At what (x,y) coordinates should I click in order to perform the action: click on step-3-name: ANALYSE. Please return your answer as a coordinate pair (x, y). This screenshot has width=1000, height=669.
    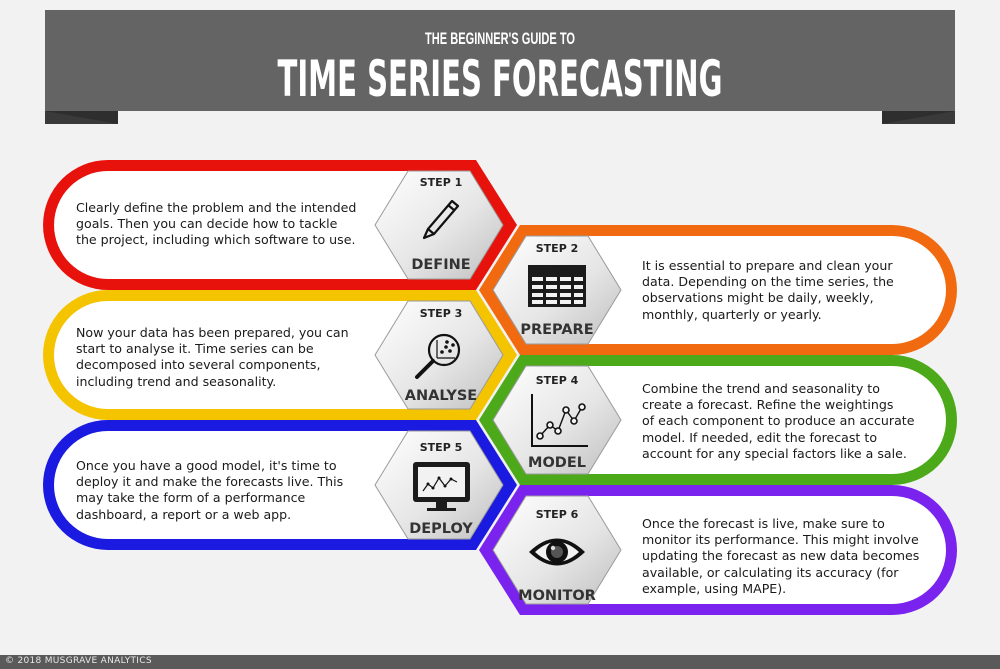
    Looking at the image, I should click on (441, 396).